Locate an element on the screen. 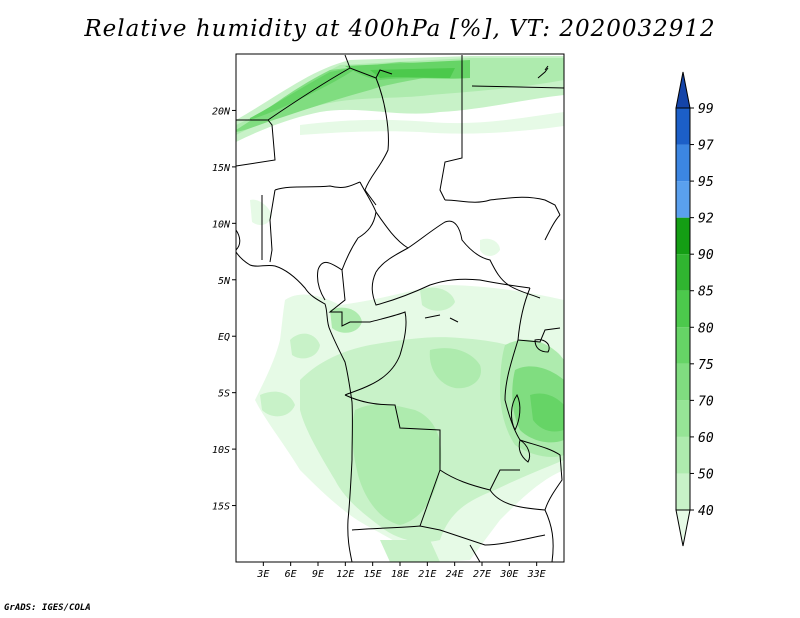  colorbar-label: 85 is located at coordinates (706, 292).